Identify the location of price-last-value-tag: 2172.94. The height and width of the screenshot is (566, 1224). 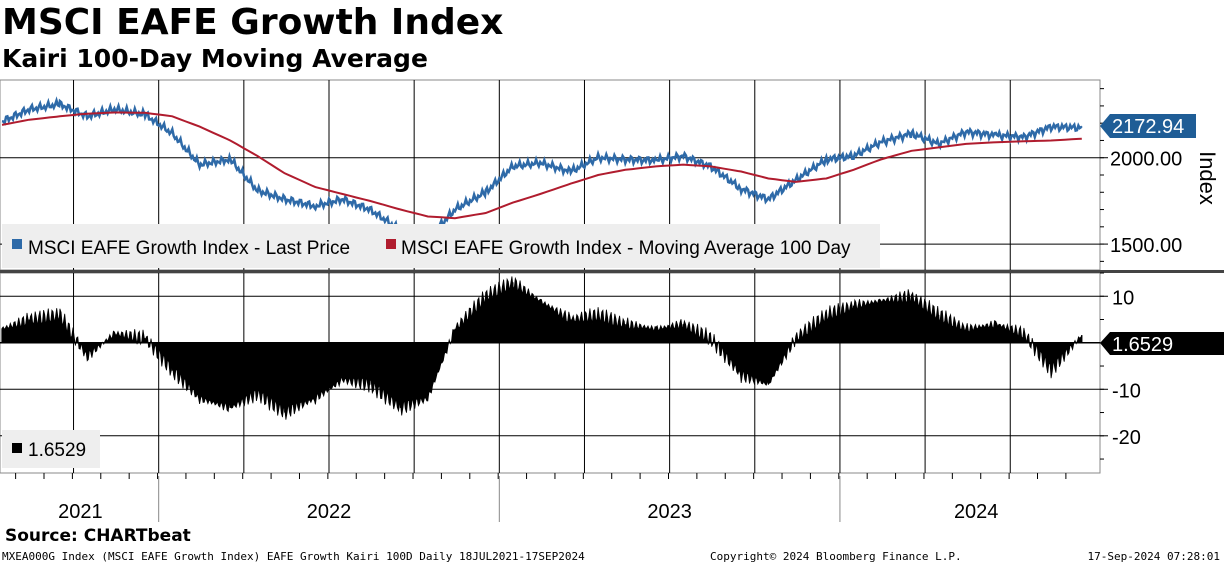
(1148, 126).